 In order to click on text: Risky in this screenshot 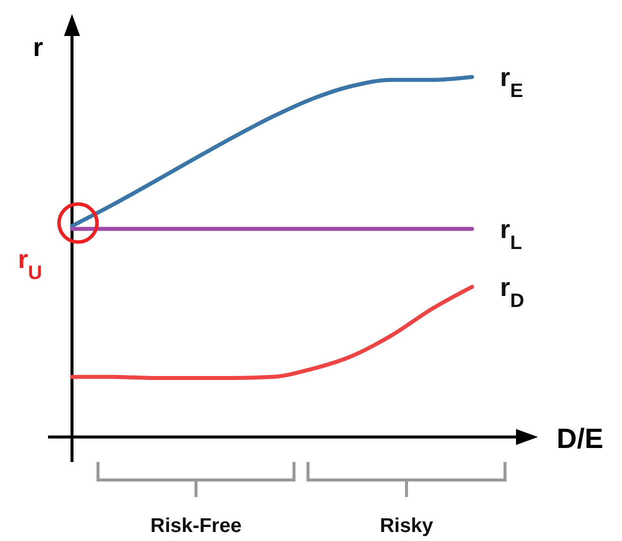, I will do `click(407, 526)`.